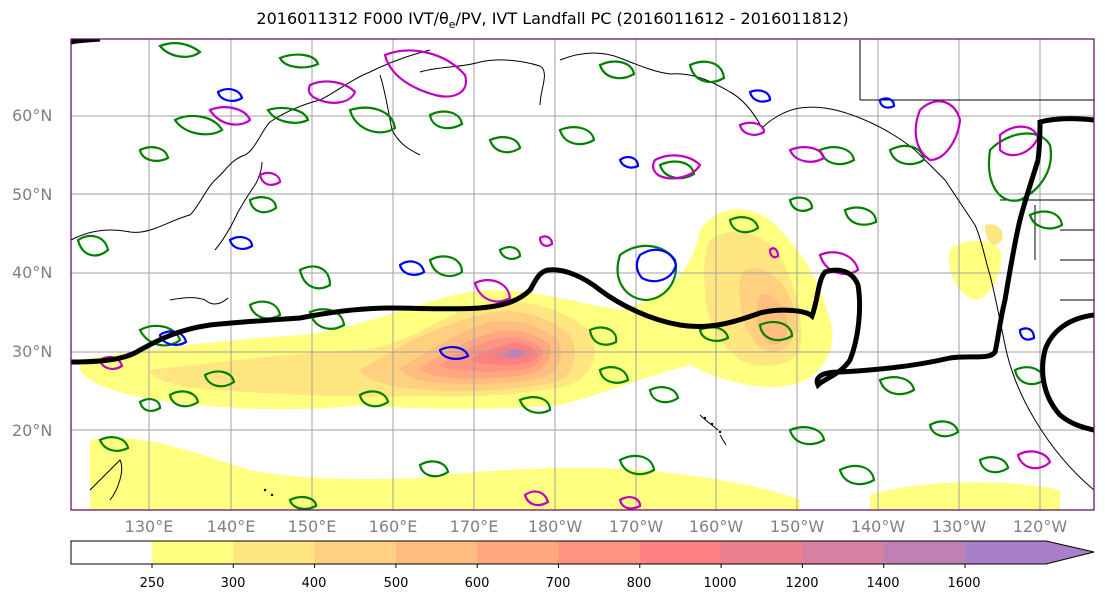 The height and width of the screenshot is (603, 1105). I want to click on colorbar-label-400: 400, so click(314, 583).